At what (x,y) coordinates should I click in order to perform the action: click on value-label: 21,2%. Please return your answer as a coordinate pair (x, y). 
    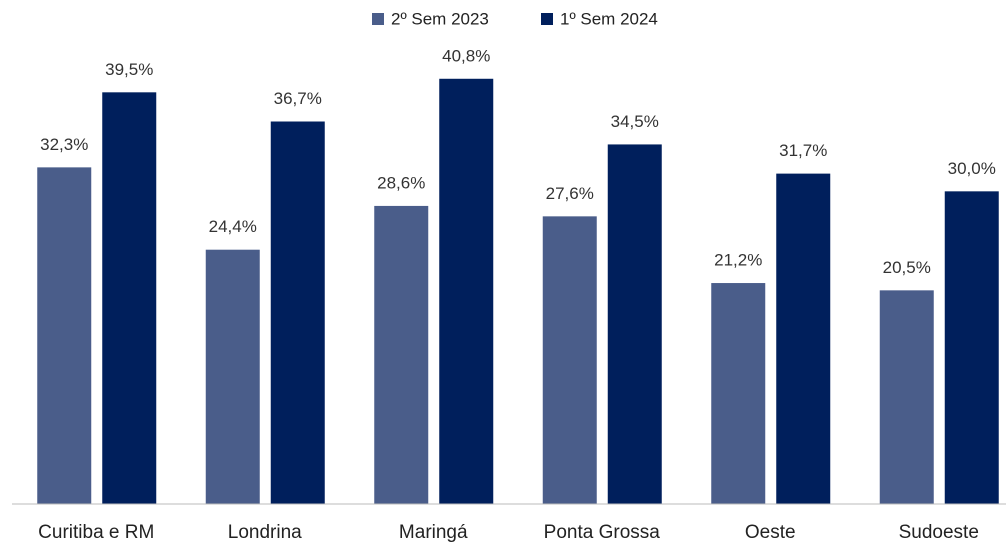
    Looking at the image, I should click on (738, 260).